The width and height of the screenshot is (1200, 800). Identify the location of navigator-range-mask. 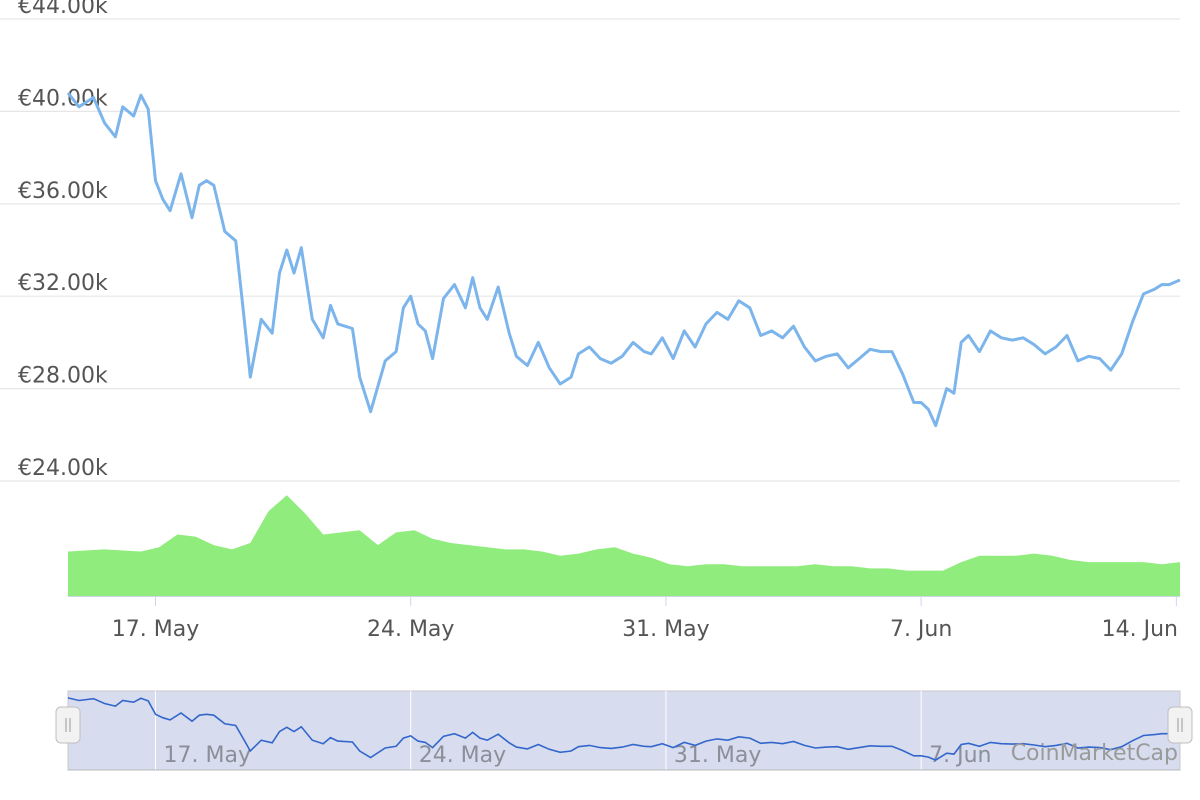
(624, 730).